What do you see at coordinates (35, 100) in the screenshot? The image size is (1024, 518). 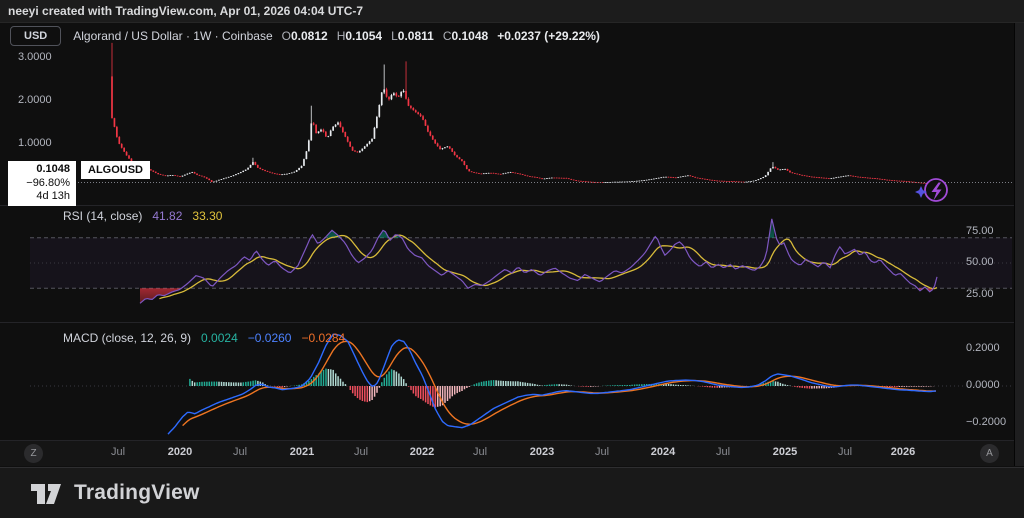 I see `price-scale-label: 2.0000` at bounding box center [35, 100].